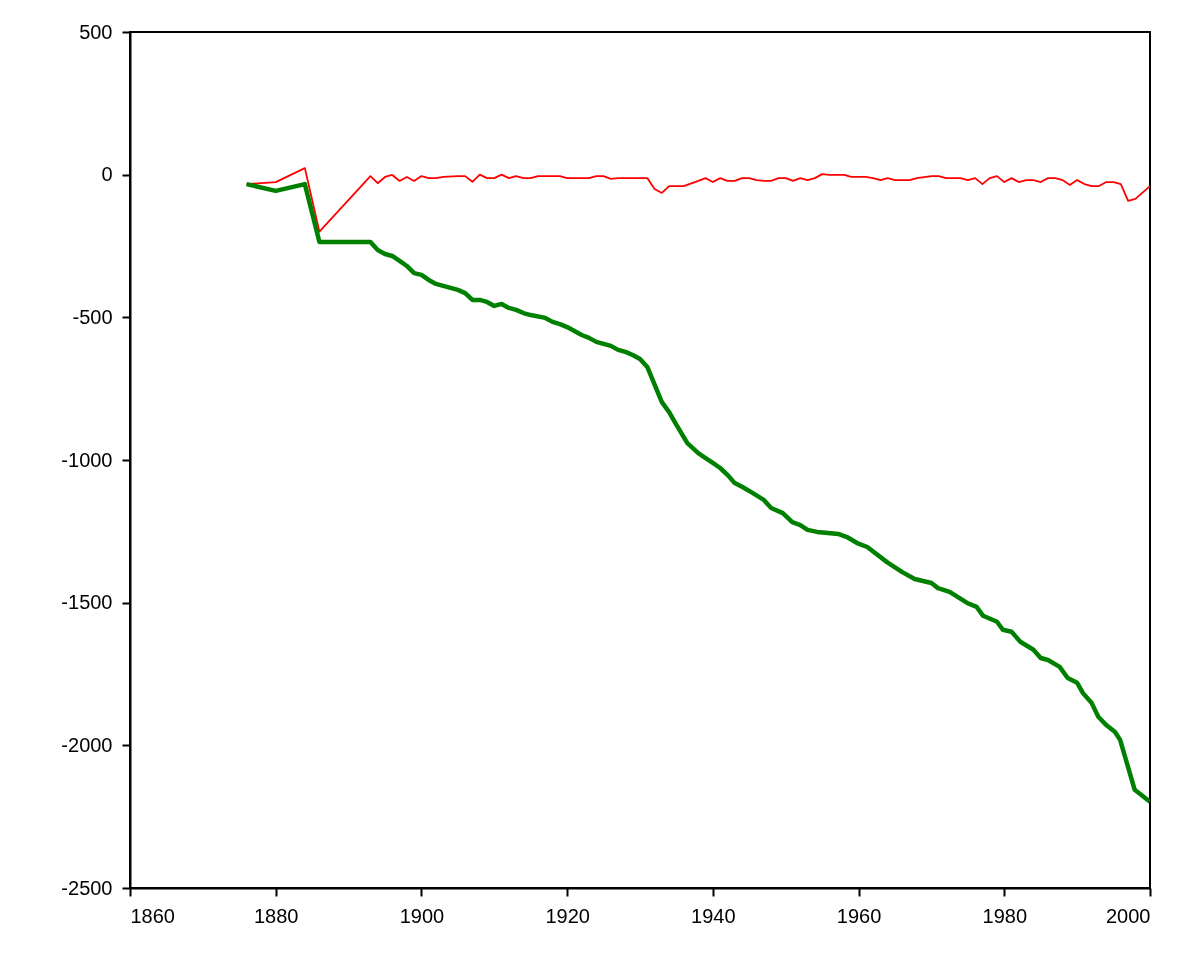 The width and height of the screenshot is (1200, 960). What do you see at coordinates (87, 459) in the screenshot?
I see `y-tick-label: -1000` at bounding box center [87, 459].